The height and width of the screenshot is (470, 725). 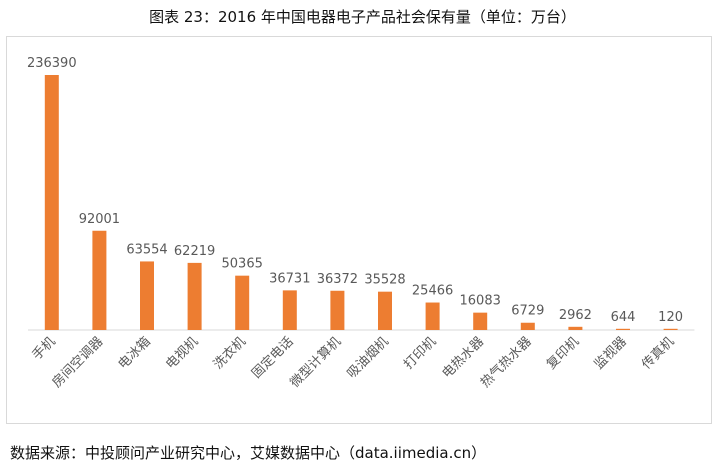 What do you see at coordinates (658, 353) in the screenshot?
I see `x-tick-label: 传真机` at bounding box center [658, 353].